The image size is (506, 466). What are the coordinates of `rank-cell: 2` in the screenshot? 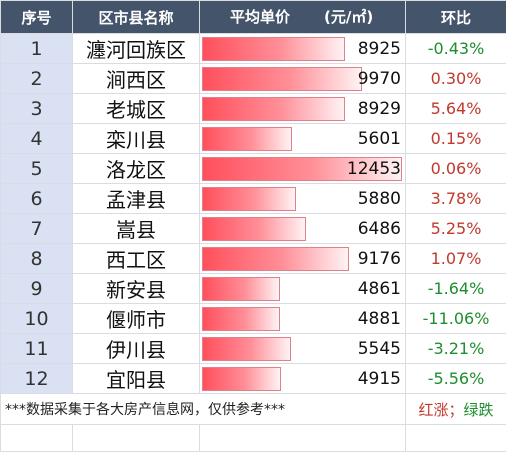 It's located at (36, 78).